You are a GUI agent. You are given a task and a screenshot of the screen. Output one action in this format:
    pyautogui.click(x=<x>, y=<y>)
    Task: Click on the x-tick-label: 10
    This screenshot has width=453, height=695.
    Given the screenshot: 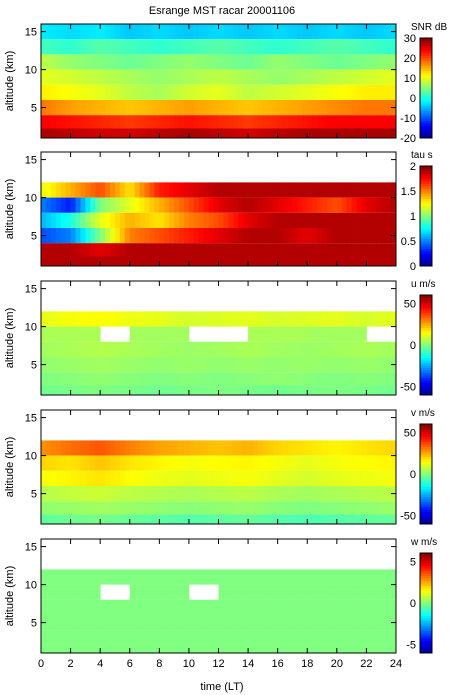 What is the action you would take?
    pyautogui.click(x=189, y=664)
    